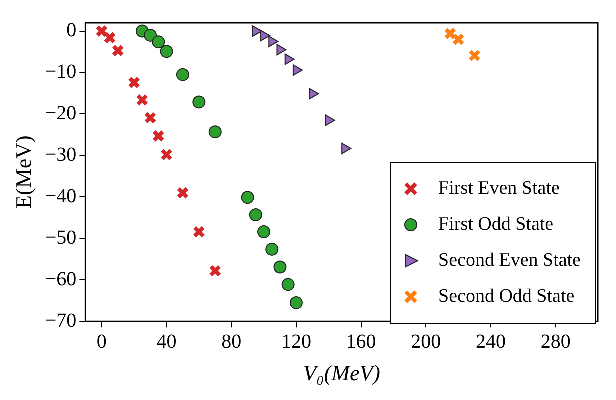 This screenshot has height=400, width=616. What do you see at coordinates (341, 373) in the screenshot?
I see `x-axis-title: V₀(MeV)` at bounding box center [341, 373].